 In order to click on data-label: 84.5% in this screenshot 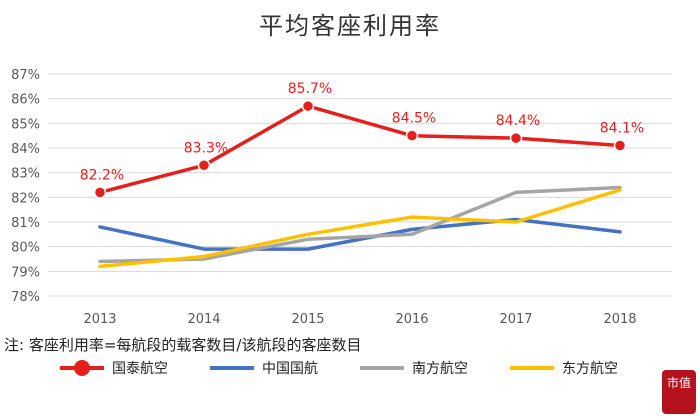, I will do `click(414, 119)`.